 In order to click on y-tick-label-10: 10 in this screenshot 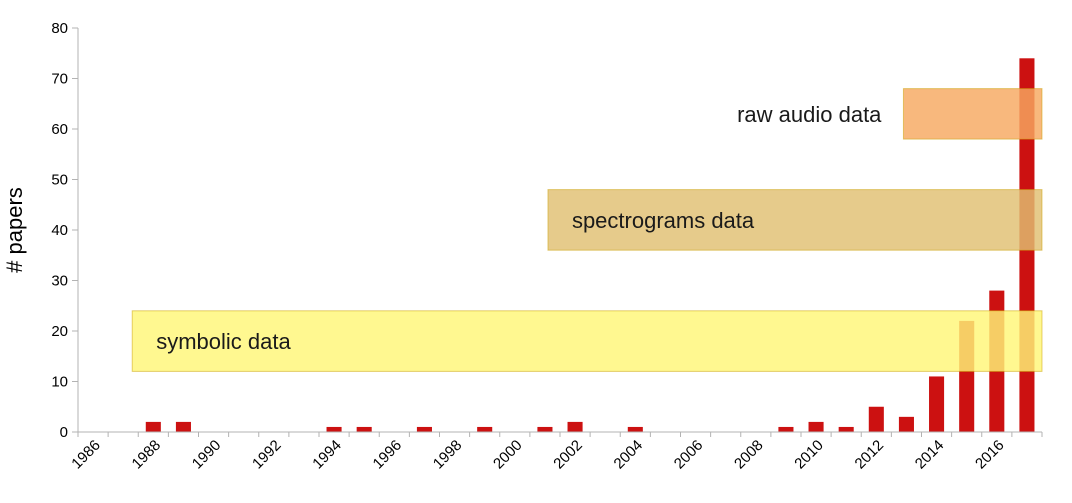, I will do `click(59, 382)`.